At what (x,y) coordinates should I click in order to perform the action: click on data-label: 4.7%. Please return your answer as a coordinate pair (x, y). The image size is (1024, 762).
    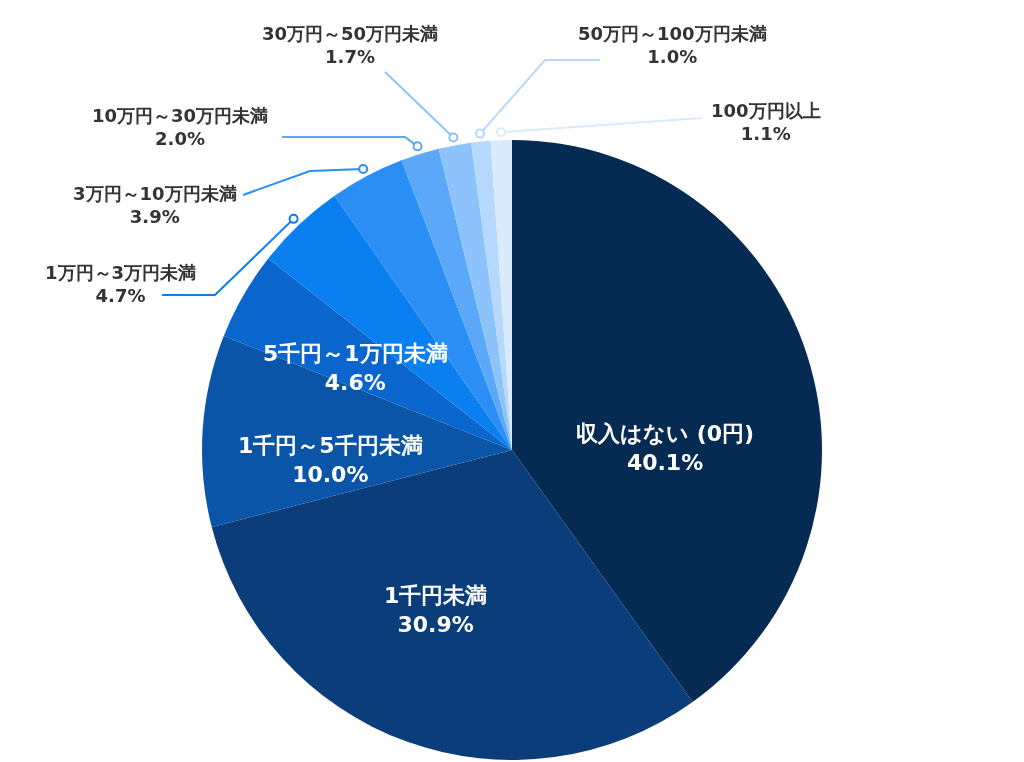
    Looking at the image, I should click on (120, 296).